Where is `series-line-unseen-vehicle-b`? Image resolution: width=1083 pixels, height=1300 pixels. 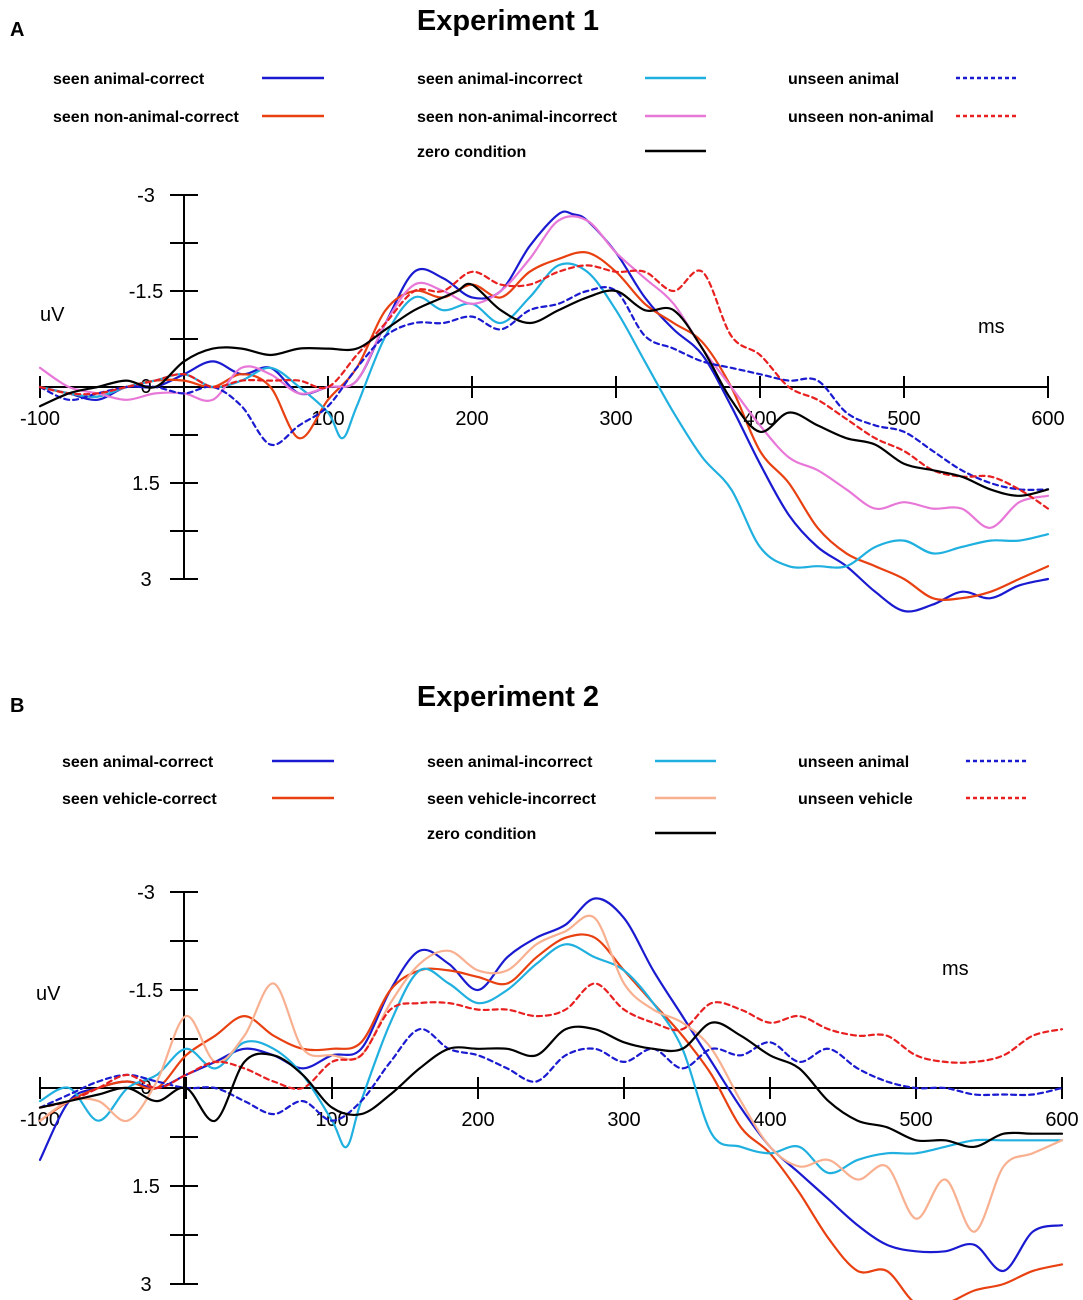
series-line-unseen-vehicle-b is located at coordinates (551, 1045).